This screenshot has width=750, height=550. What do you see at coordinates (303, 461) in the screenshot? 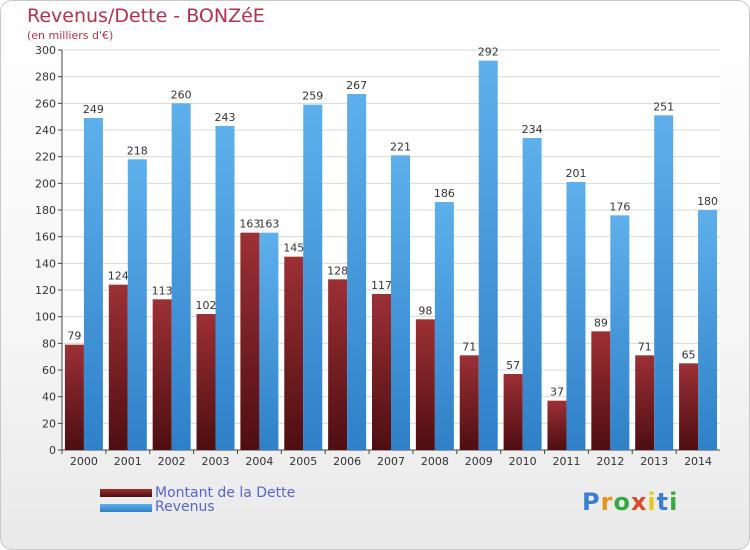
I see `x-tick-label: 2005` at bounding box center [303, 461].